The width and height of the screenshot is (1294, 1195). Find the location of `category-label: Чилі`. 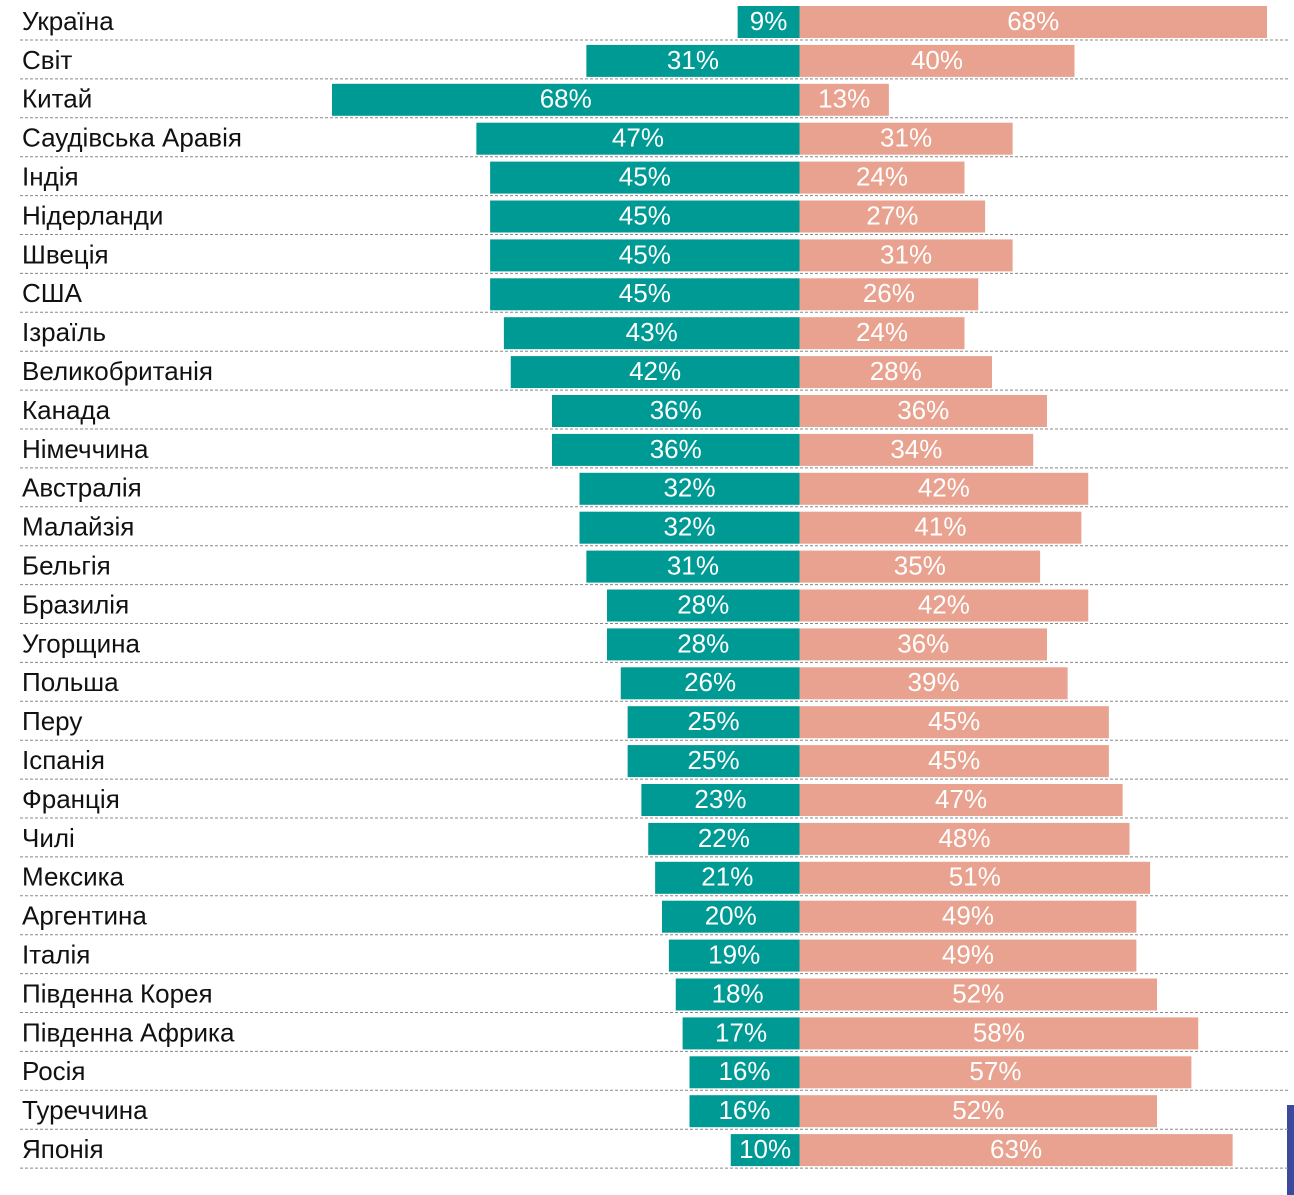

category-label: Чилі is located at coordinates (48, 838).